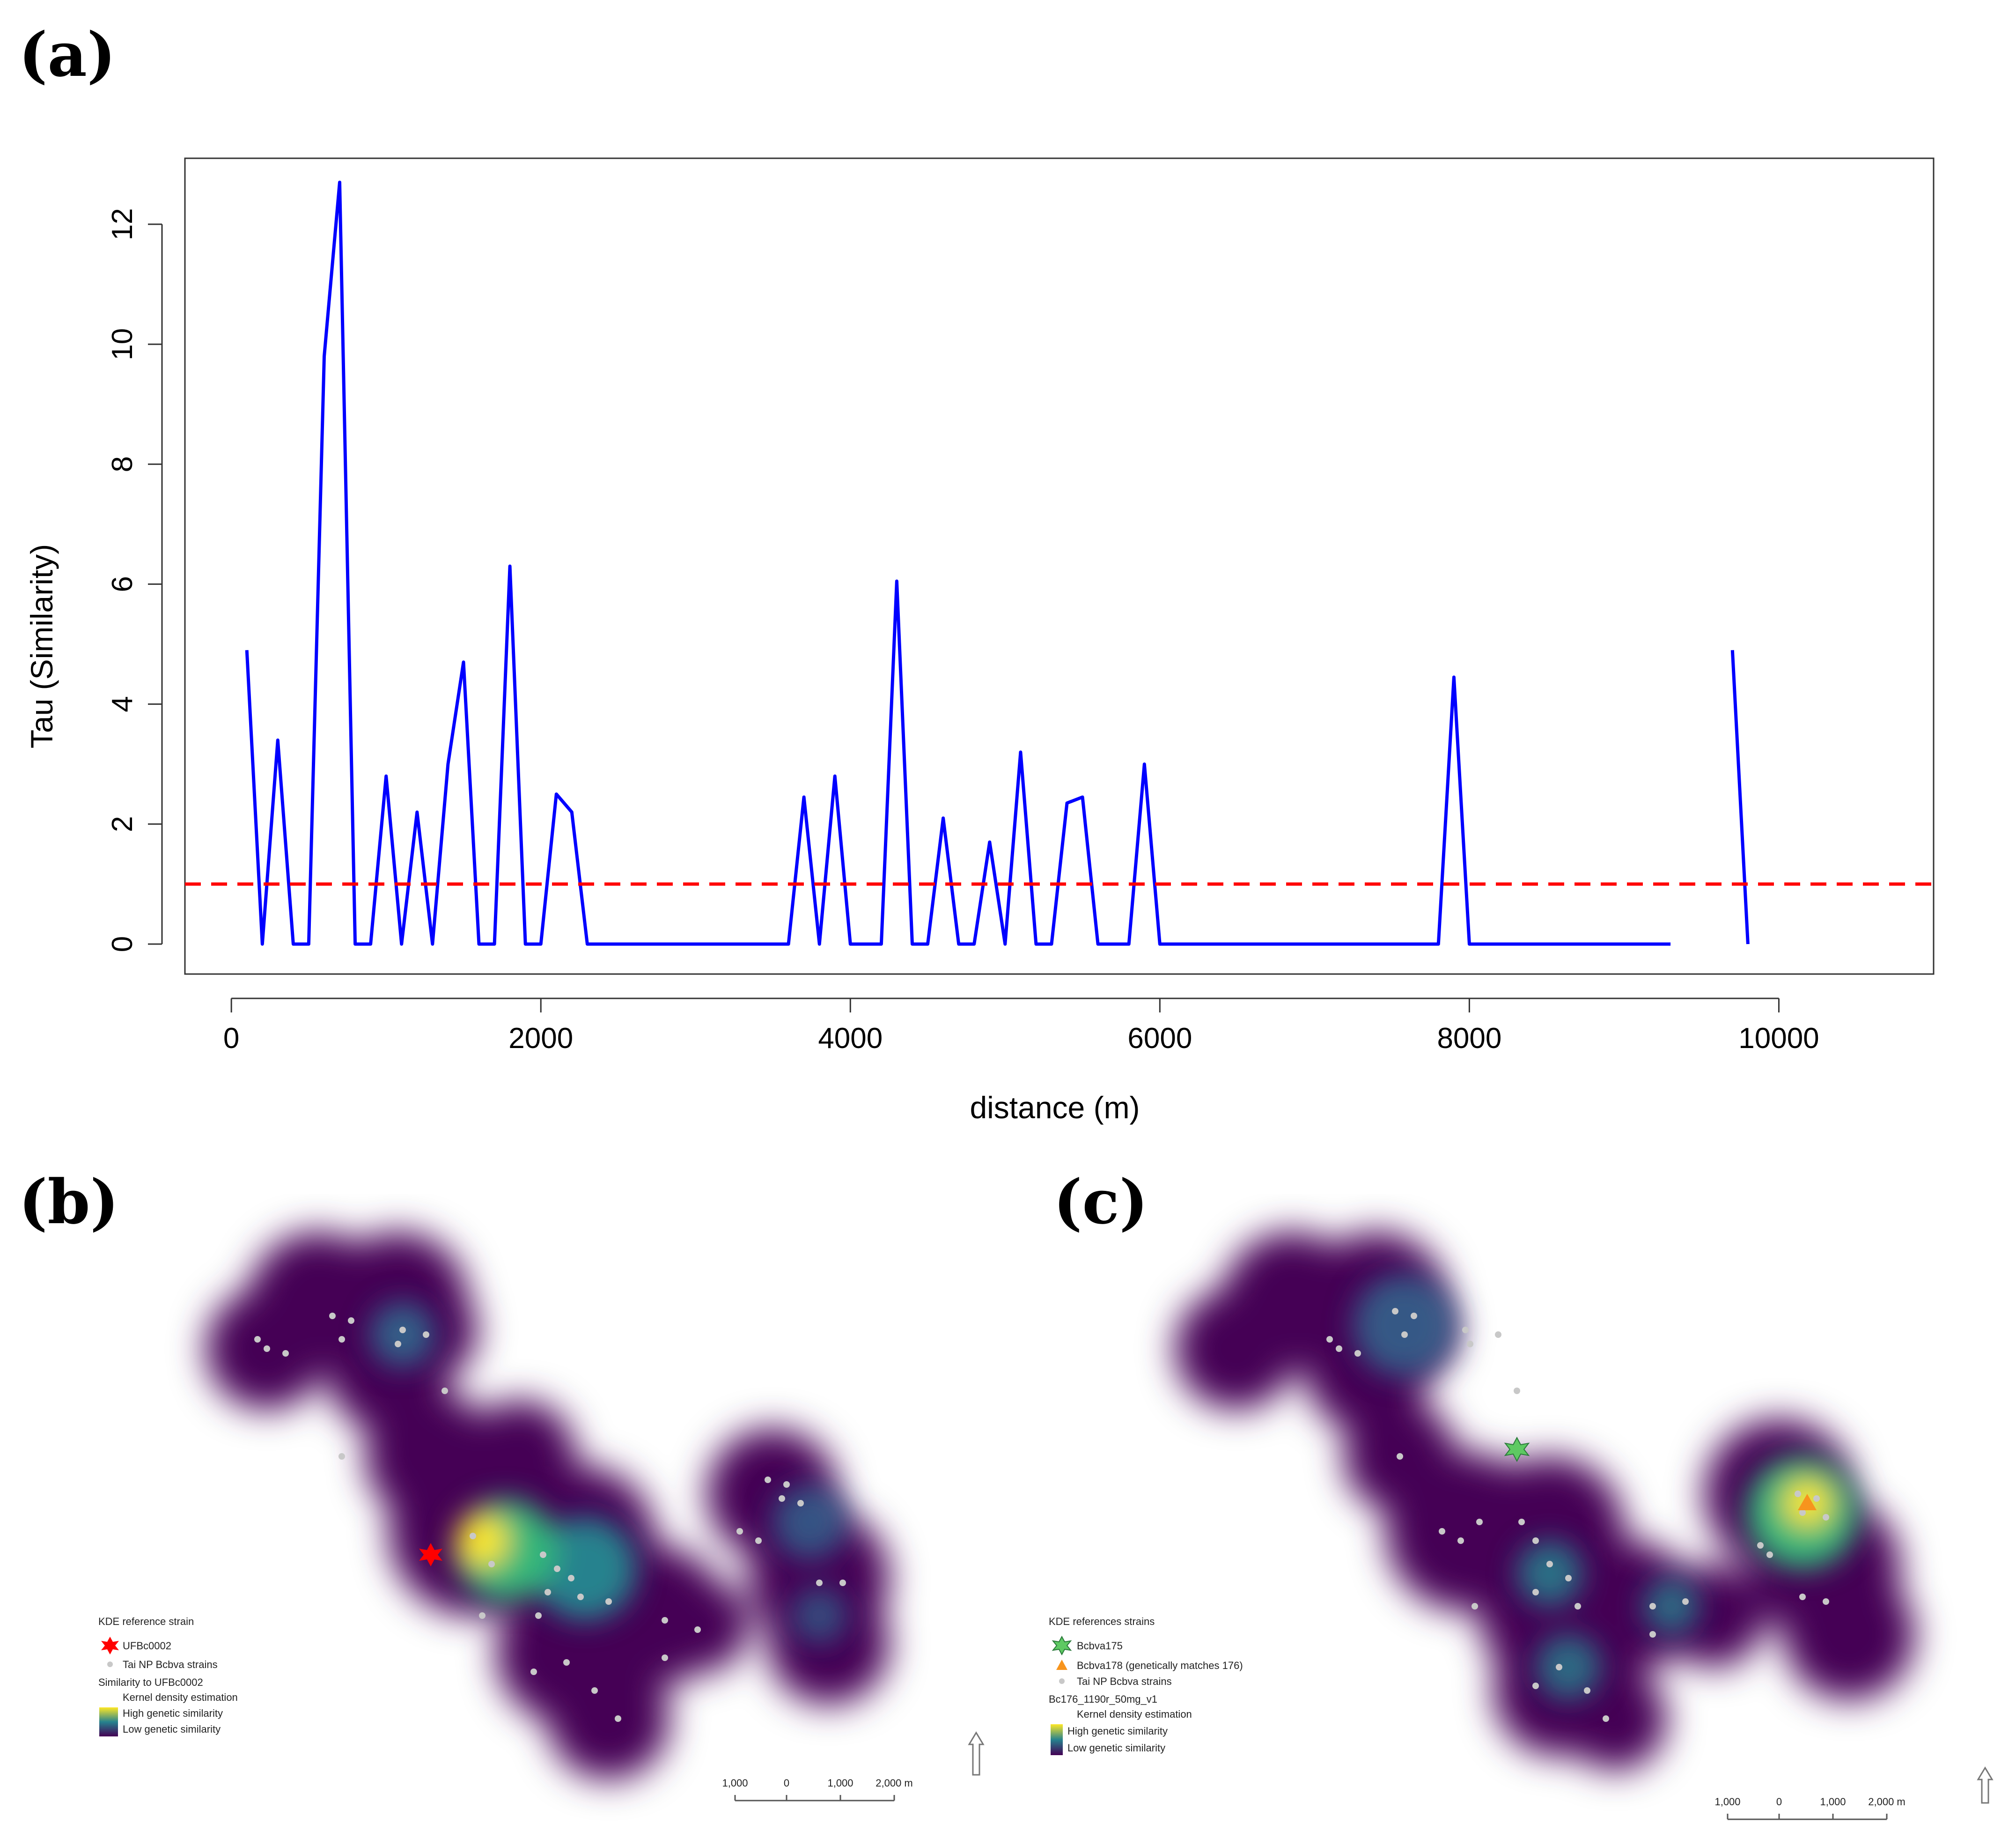  Describe the element at coordinates (735, 1783) in the screenshot. I see `scale-label-b-0: 1,000` at that location.